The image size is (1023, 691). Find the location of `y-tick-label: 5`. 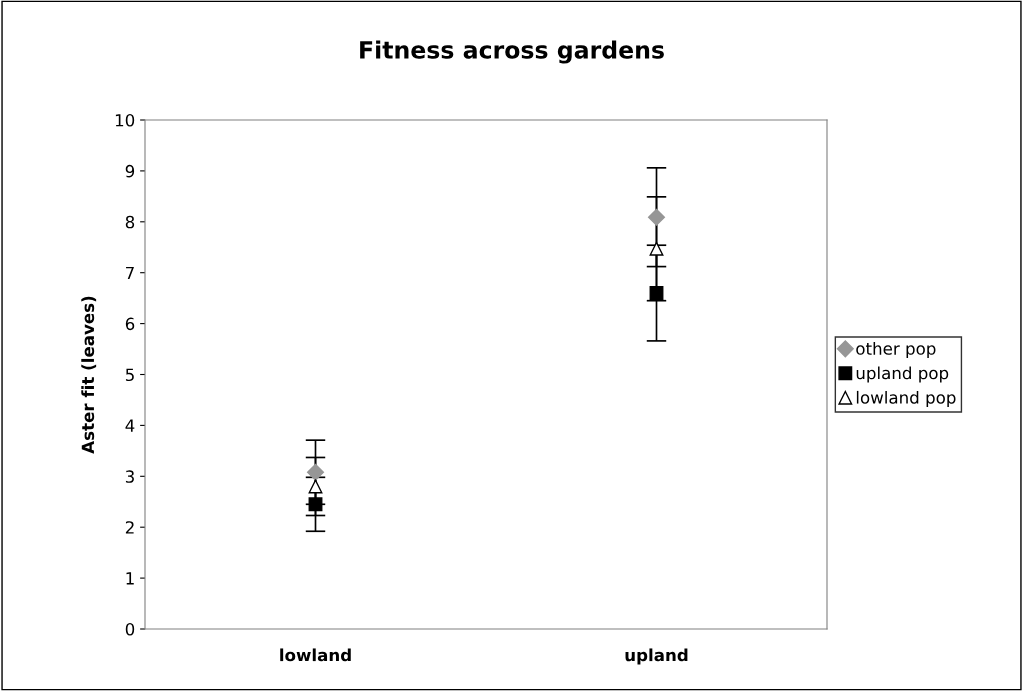

y-tick-label: 5 is located at coordinates (129, 375).